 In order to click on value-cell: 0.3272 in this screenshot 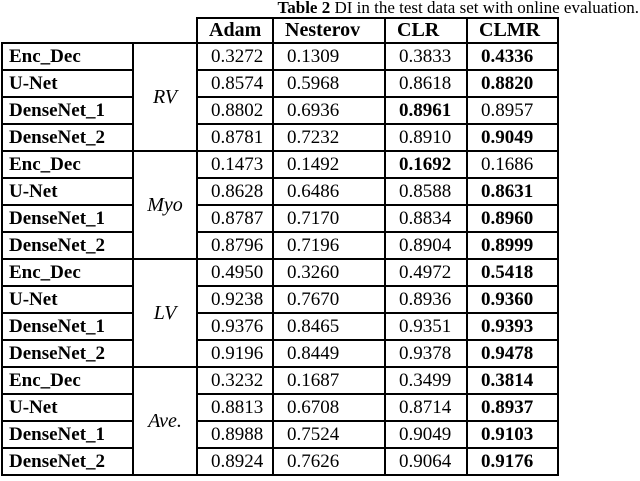, I will do `click(235, 56)`.